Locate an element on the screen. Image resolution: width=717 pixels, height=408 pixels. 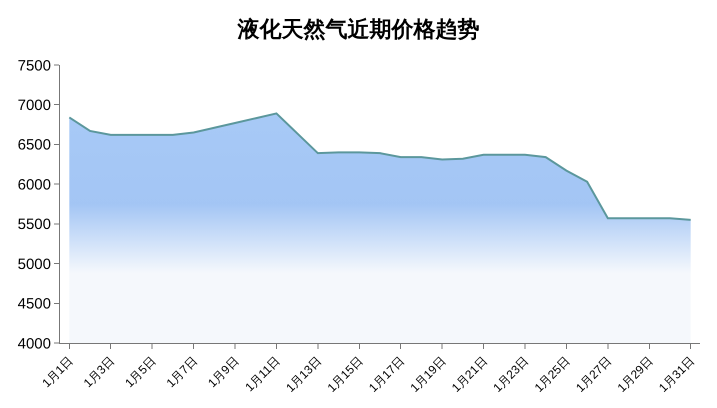
x-tick-label: 1月3日 is located at coordinates (99, 372).